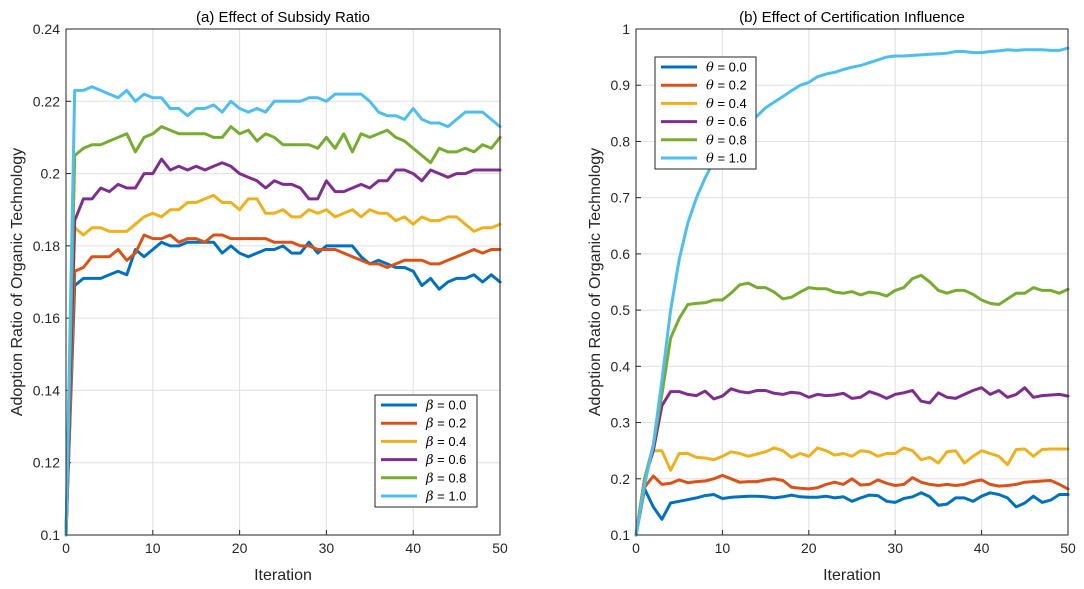 The image size is (1084, 589). I want to click on legend-label: β = 1.0, so click(445, 497).